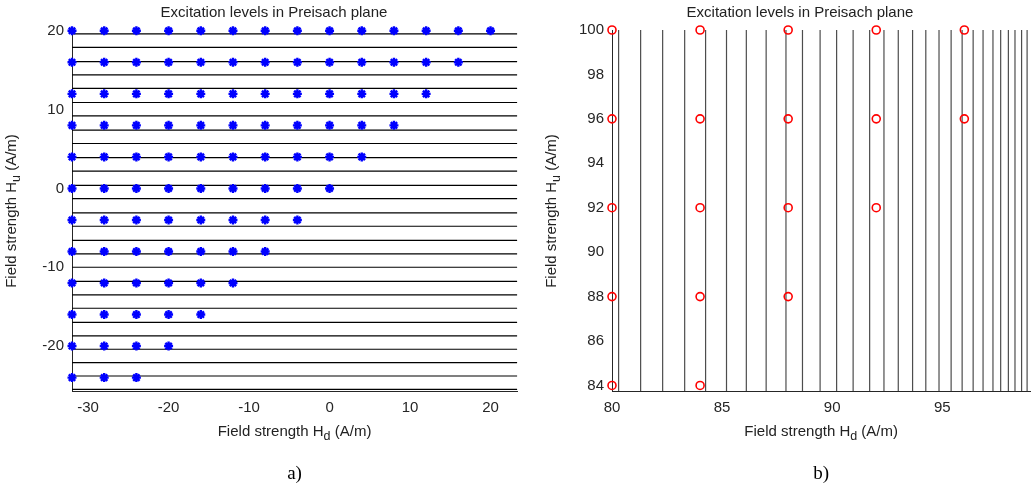 The image size is (1036, 504). What do you see at coordinates (294, 473) in the screenshot?
I see `text: a)` at bounding box center [294, 473].